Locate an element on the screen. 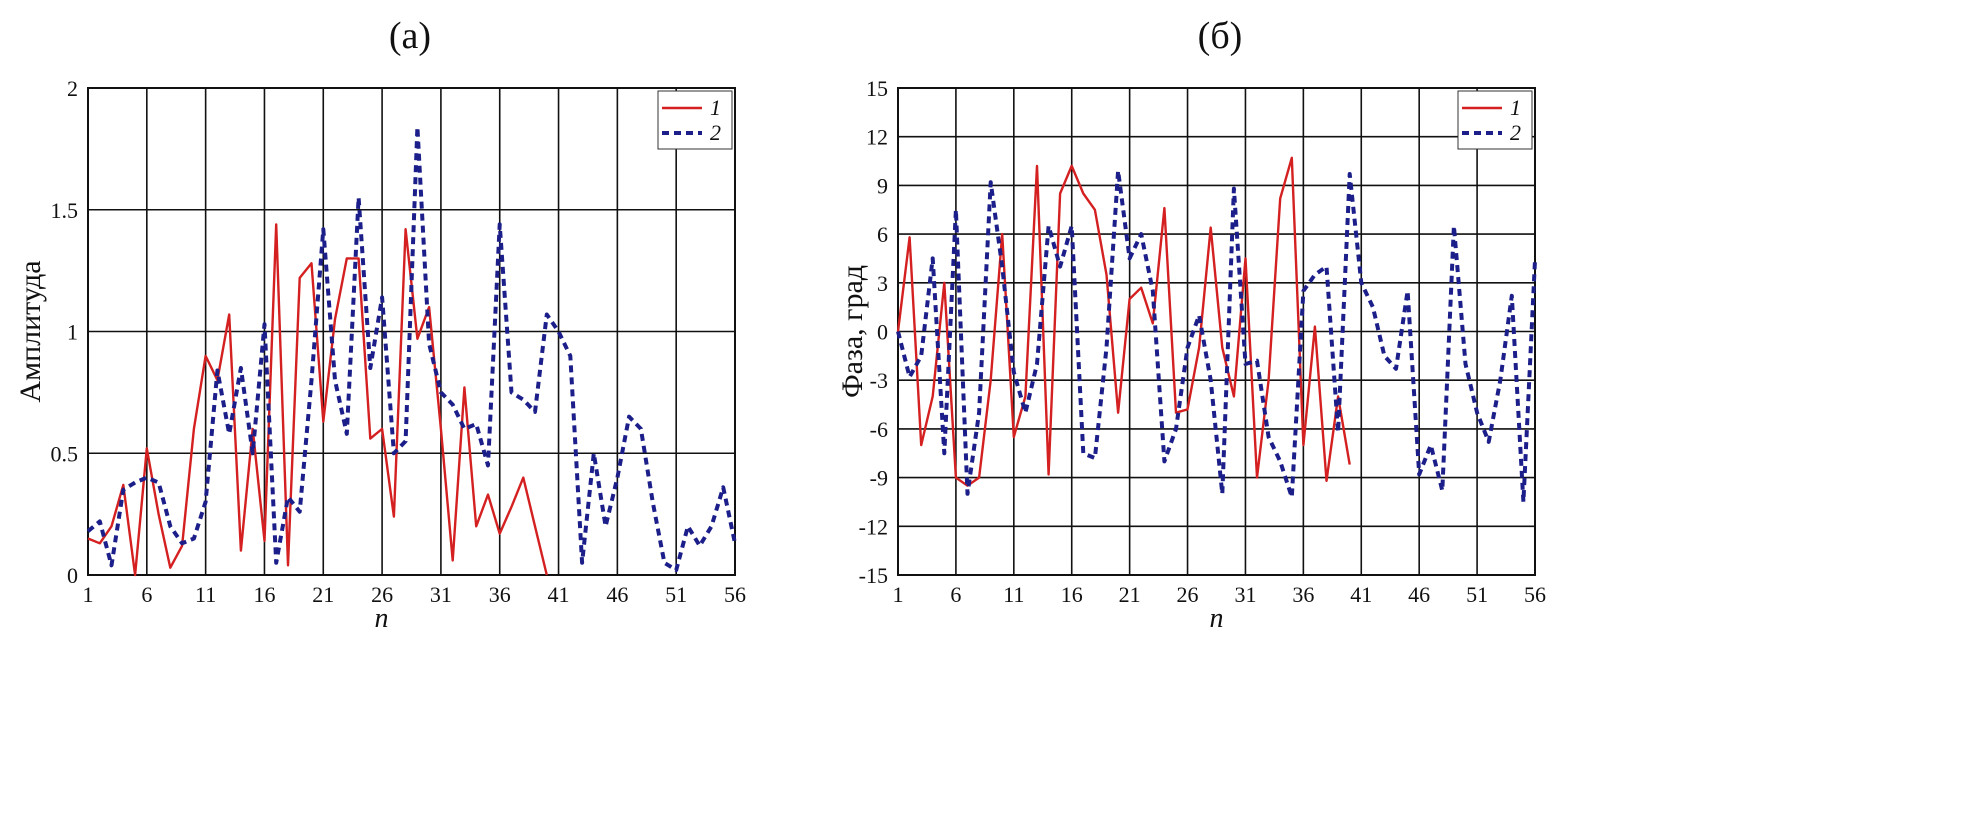 This screenshot has width=1979, height=825. y-tick-label: 1 is located at coordinates (72, 332).